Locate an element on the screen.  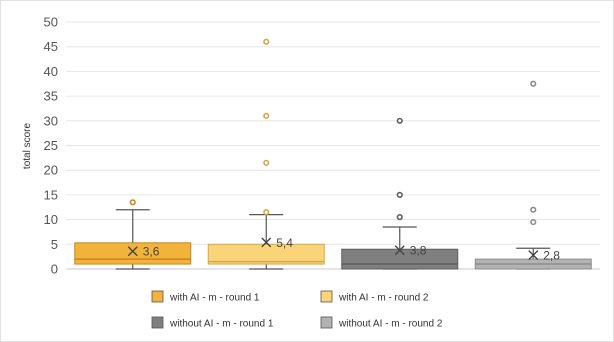
box-2: 5,4 is located at coordinates (266, 154).